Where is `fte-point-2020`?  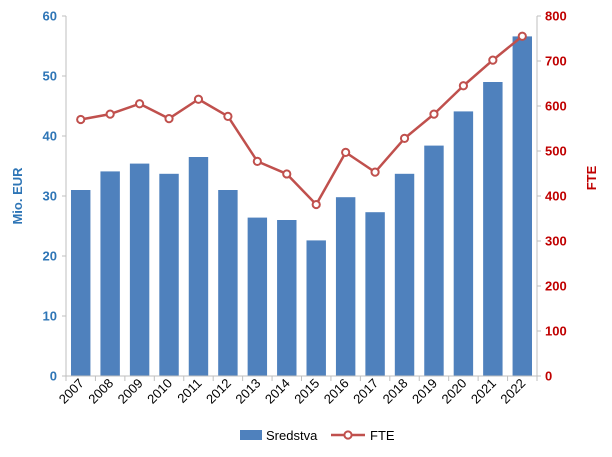
fte-point-2020 is located at coordinates (463, 86).